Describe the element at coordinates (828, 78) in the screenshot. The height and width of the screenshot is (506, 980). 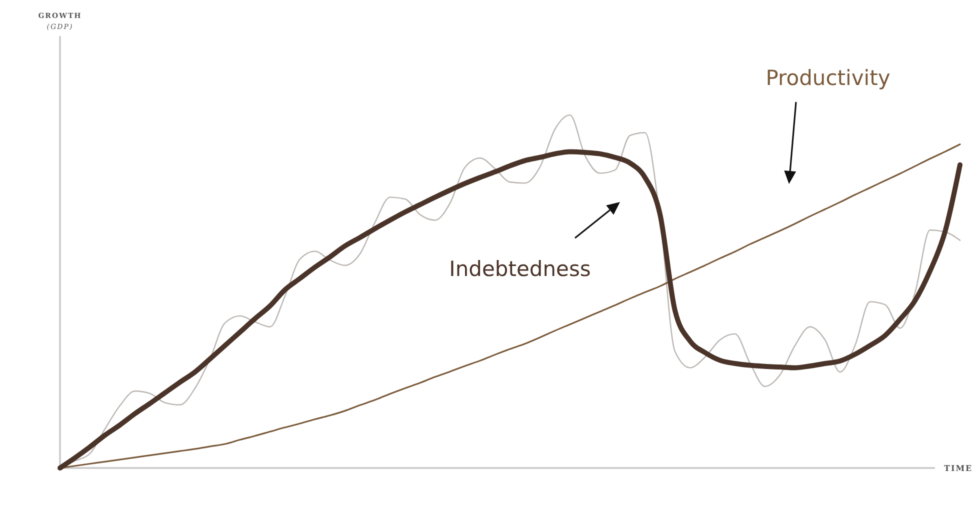
I see `text: Productivity` at that location.